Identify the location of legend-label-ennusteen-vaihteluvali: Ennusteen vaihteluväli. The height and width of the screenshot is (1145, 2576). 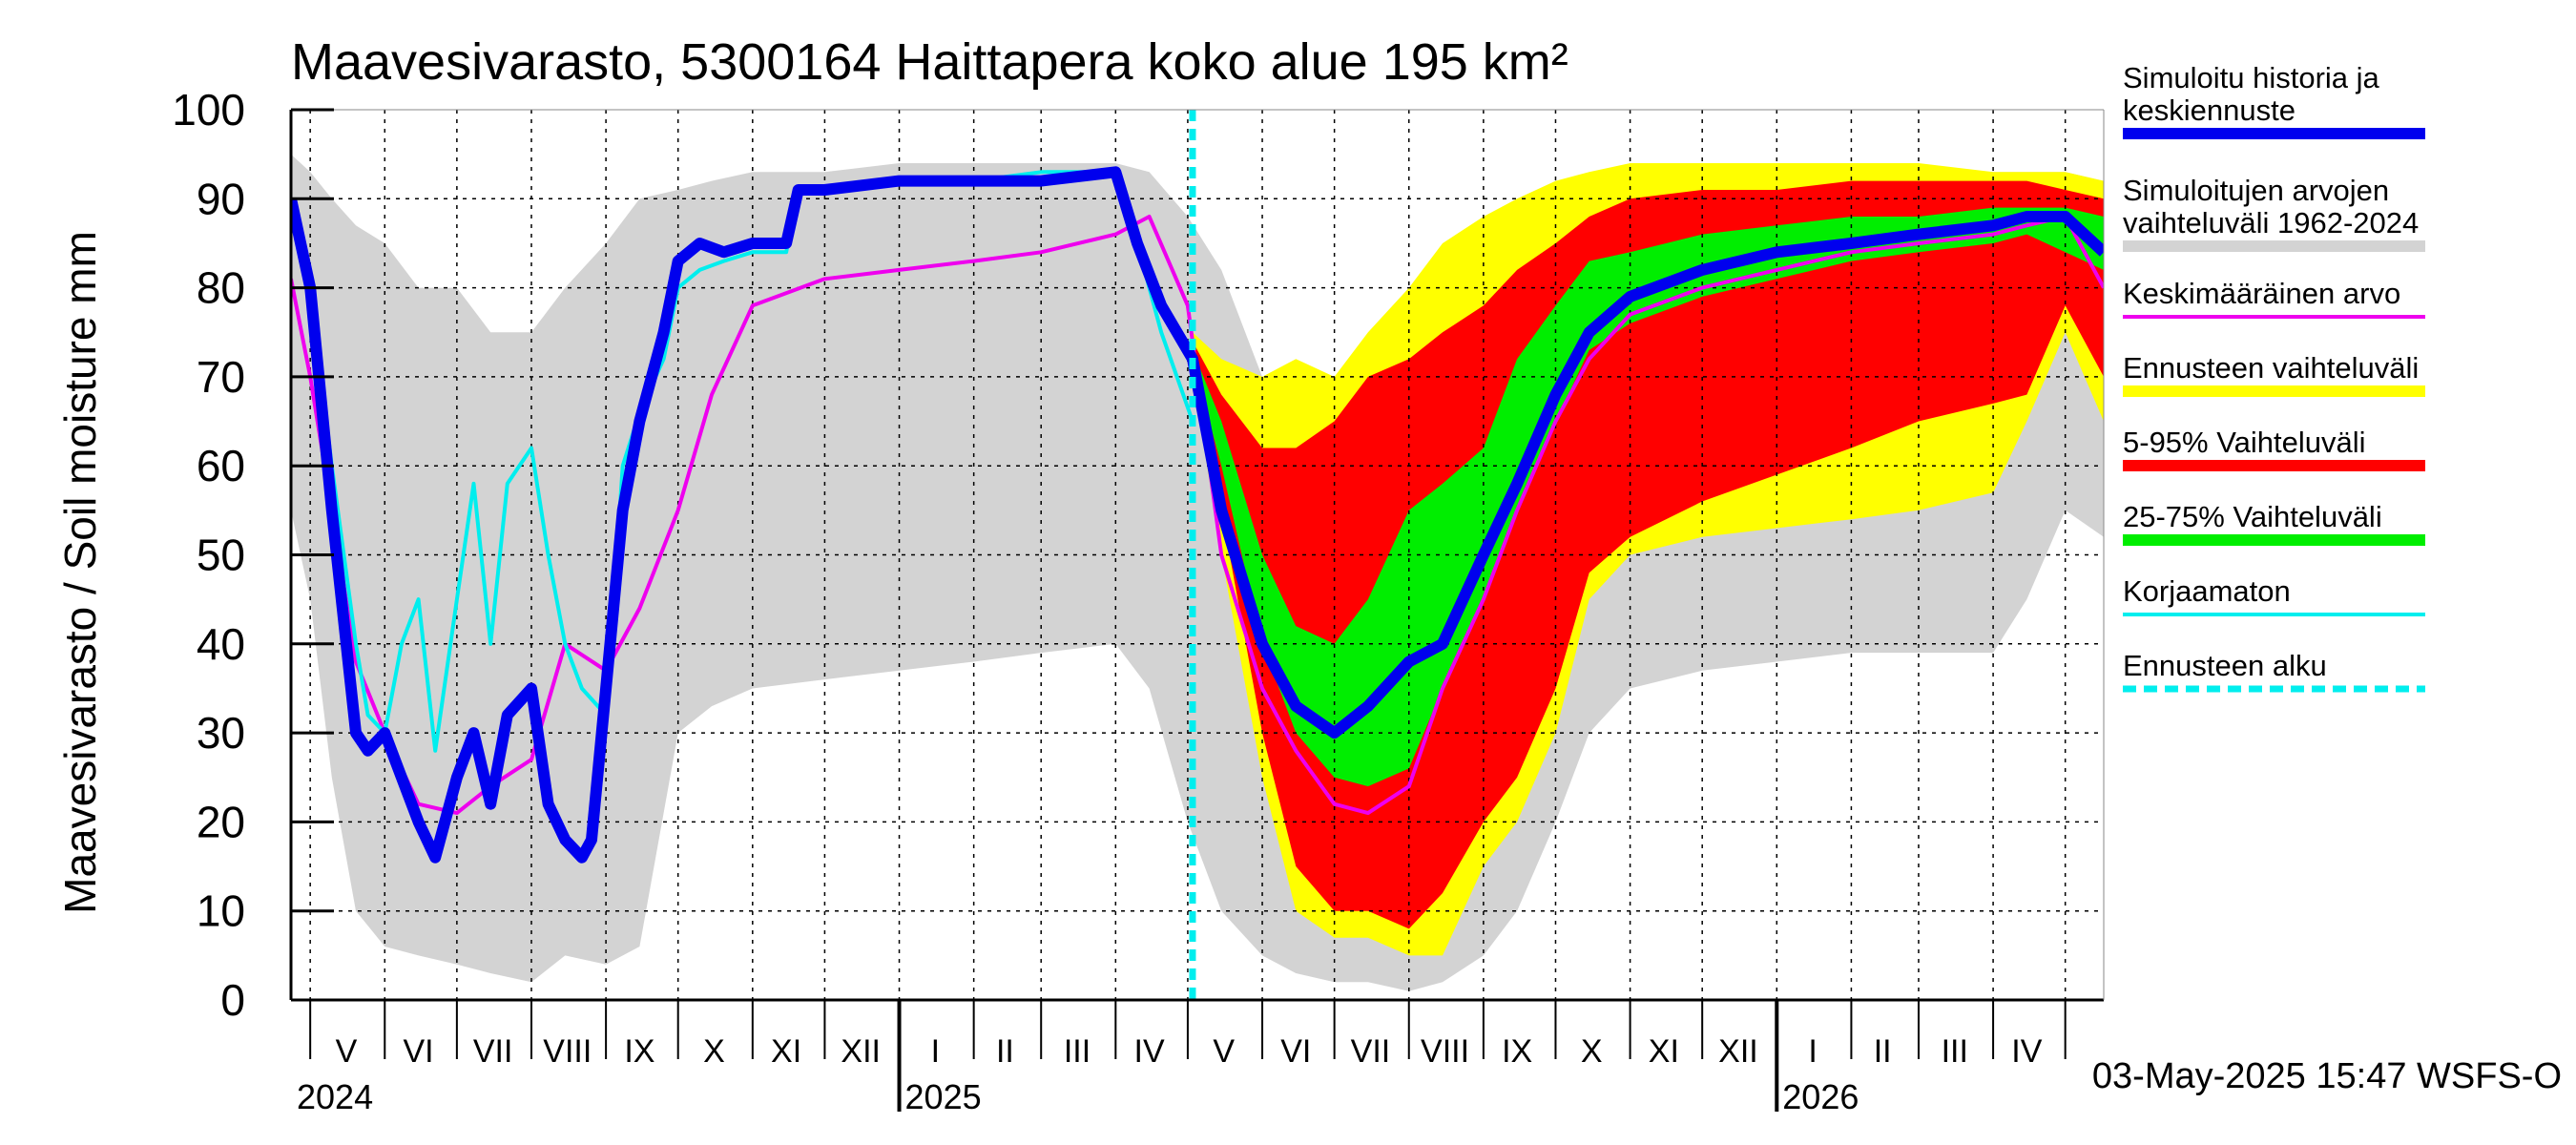
(2271, 368).